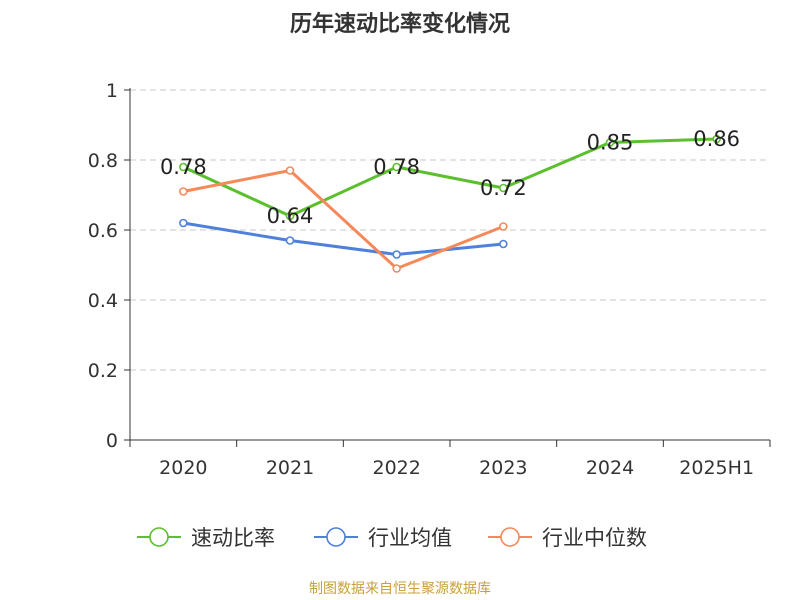 The height and width of the screenshot is (600, 800). What do you see at coordinates (399, 24) in the screenshot?
I see `chart-title: 历年速动比率变化情况` at bounding box center [399, 24].